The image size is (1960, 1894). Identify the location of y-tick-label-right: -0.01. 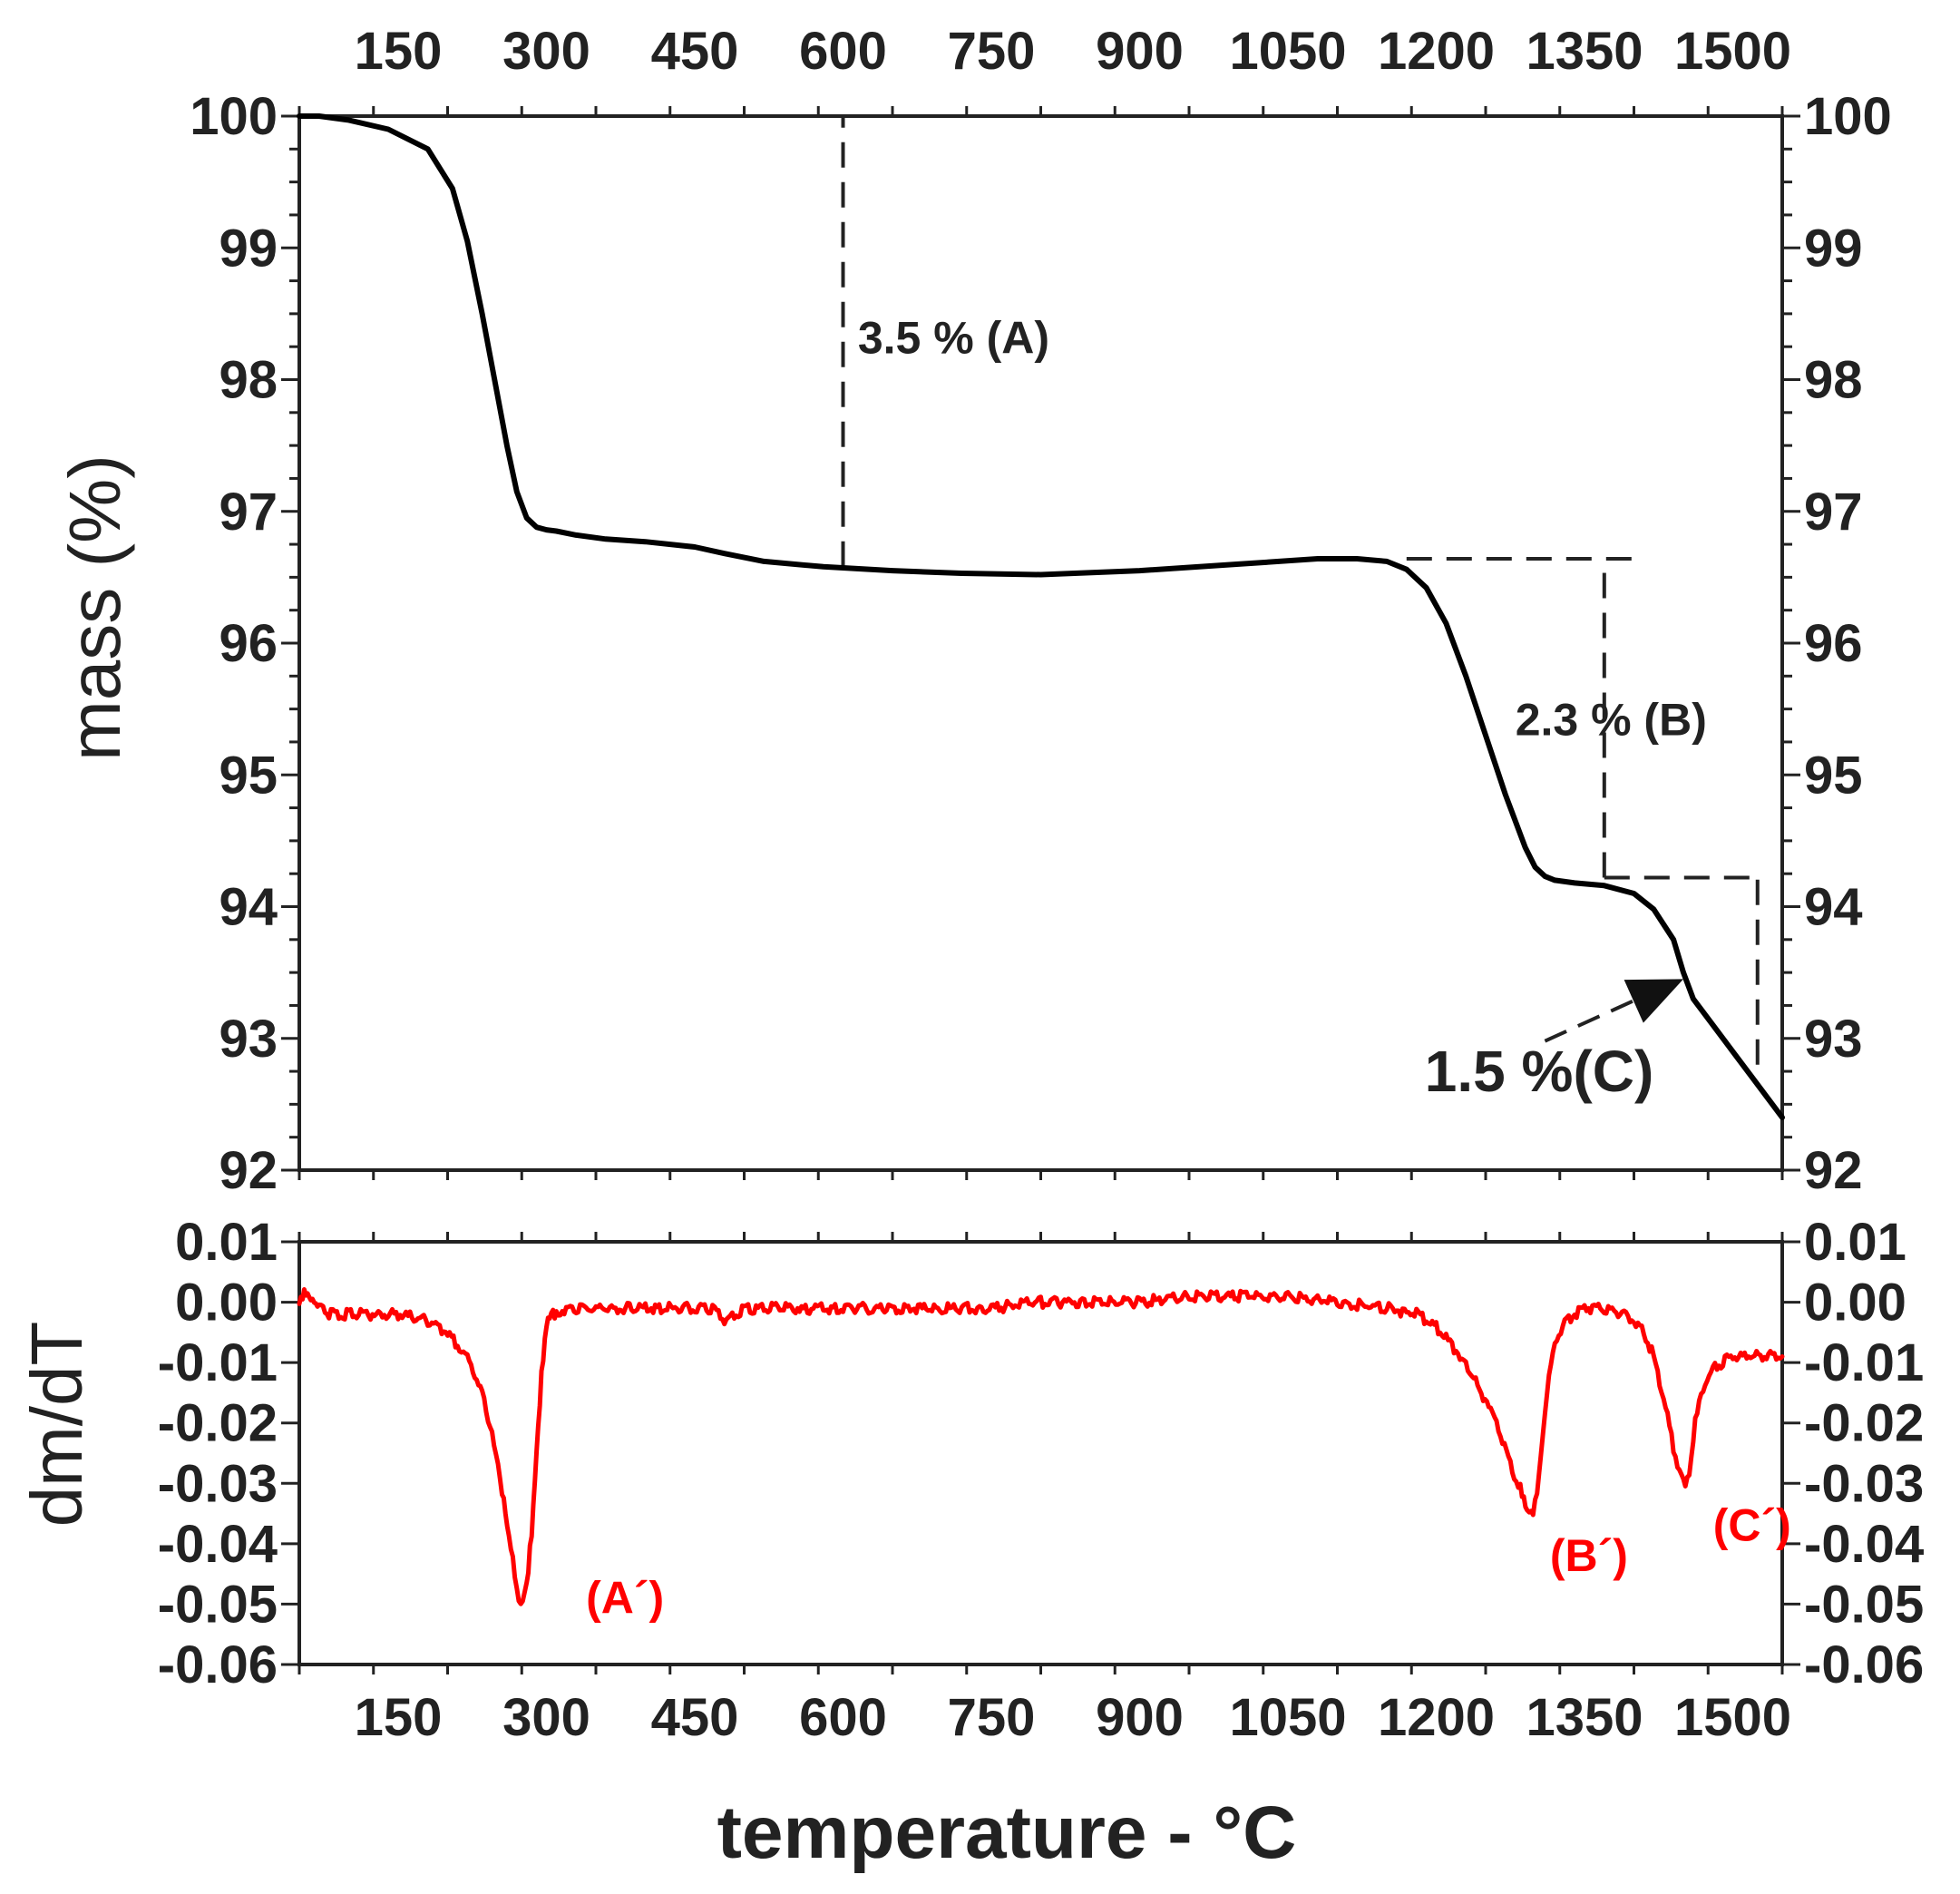
(1864, 1362).